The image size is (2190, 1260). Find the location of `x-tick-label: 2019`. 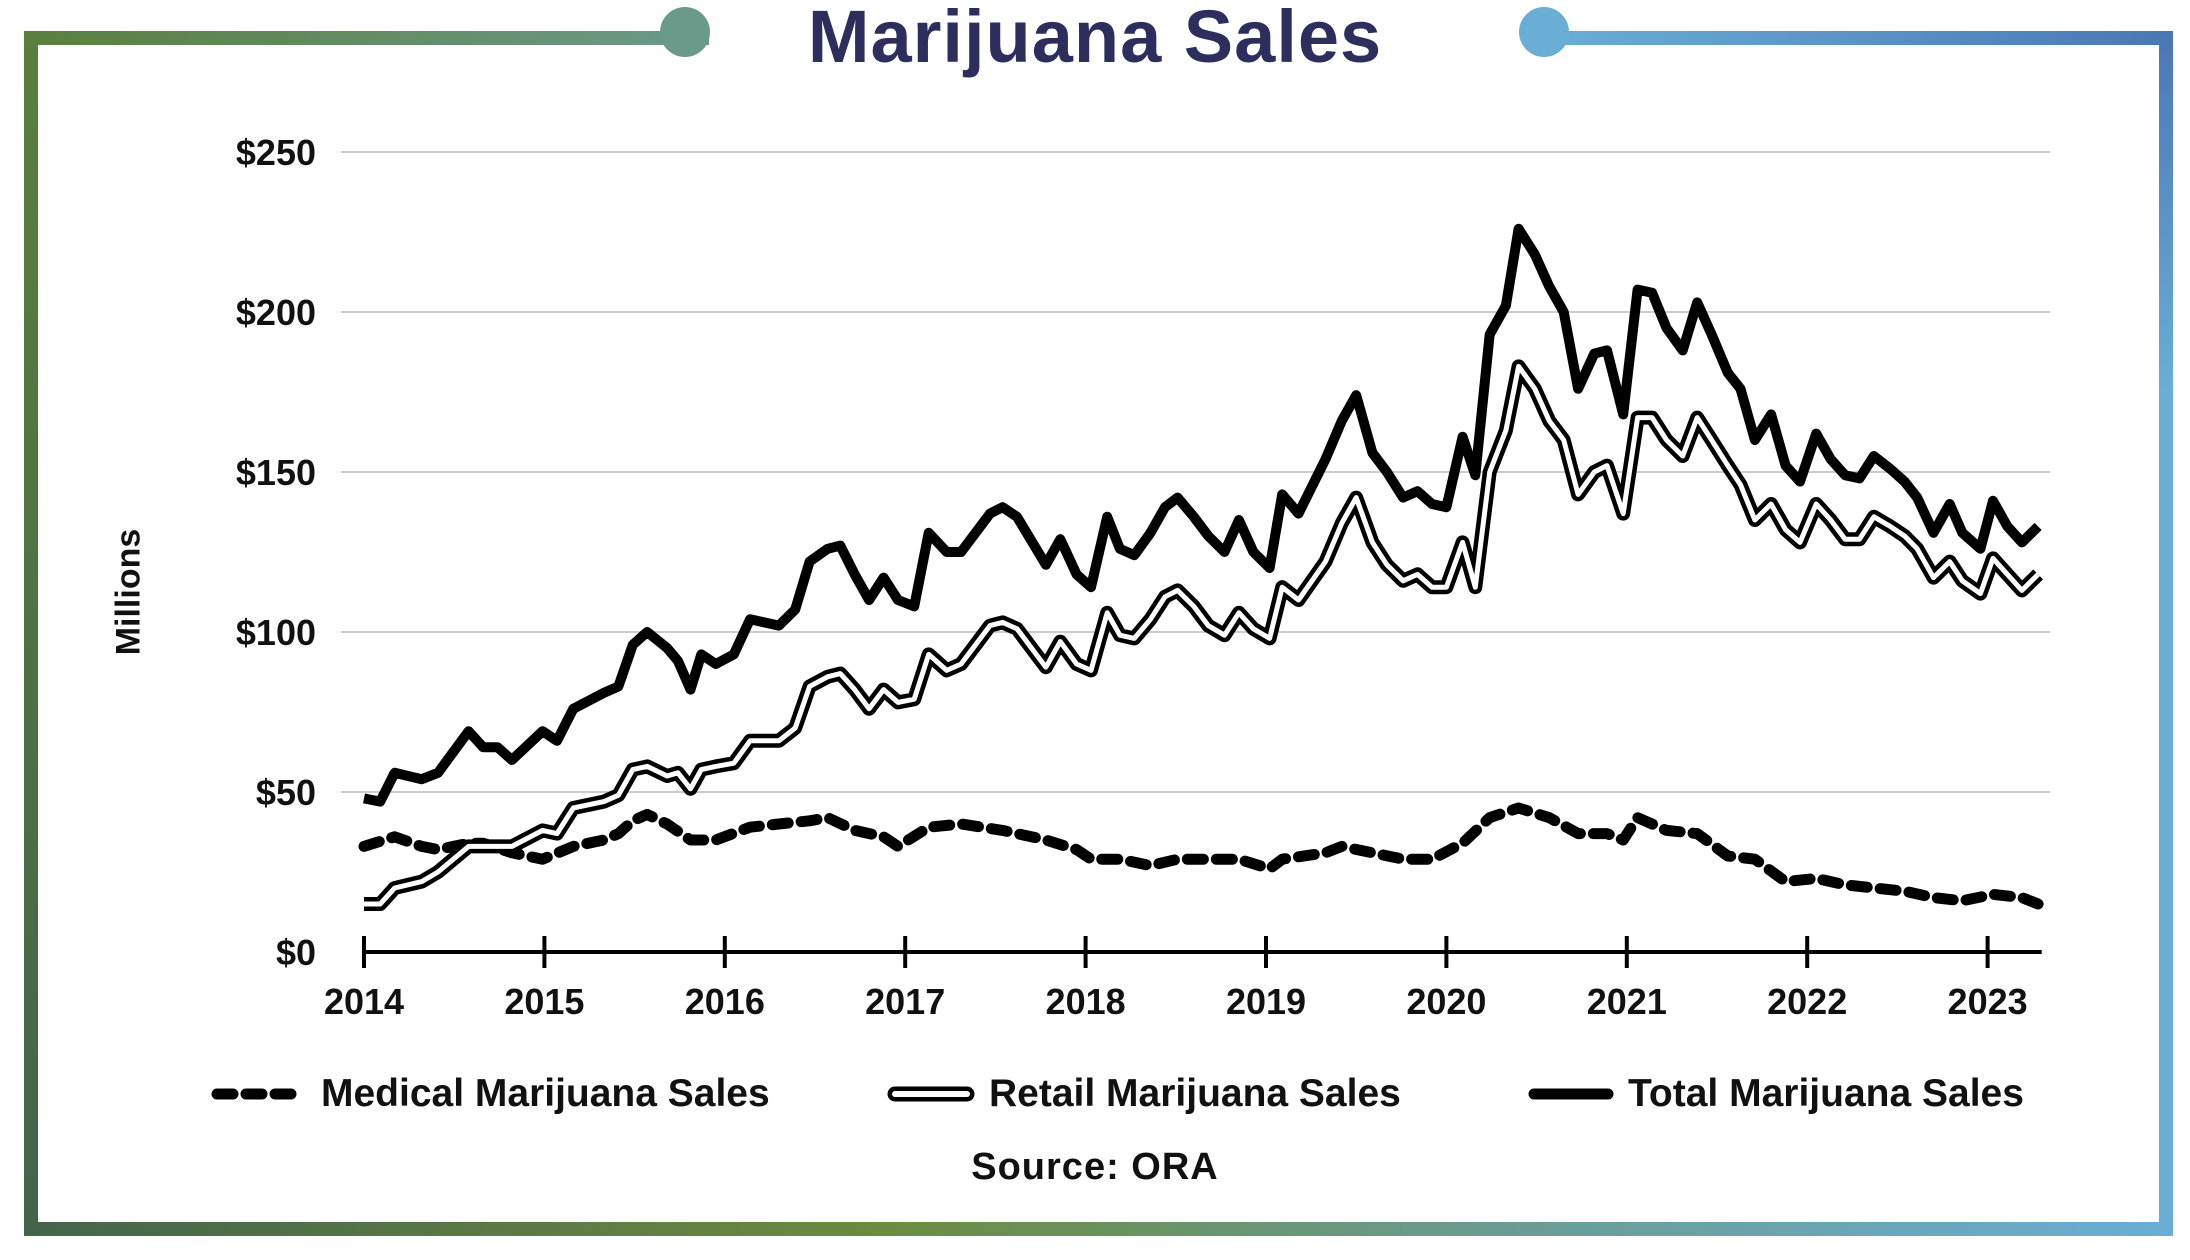

x-tick-label: 2019 is located at coordinates (1266, 1001).